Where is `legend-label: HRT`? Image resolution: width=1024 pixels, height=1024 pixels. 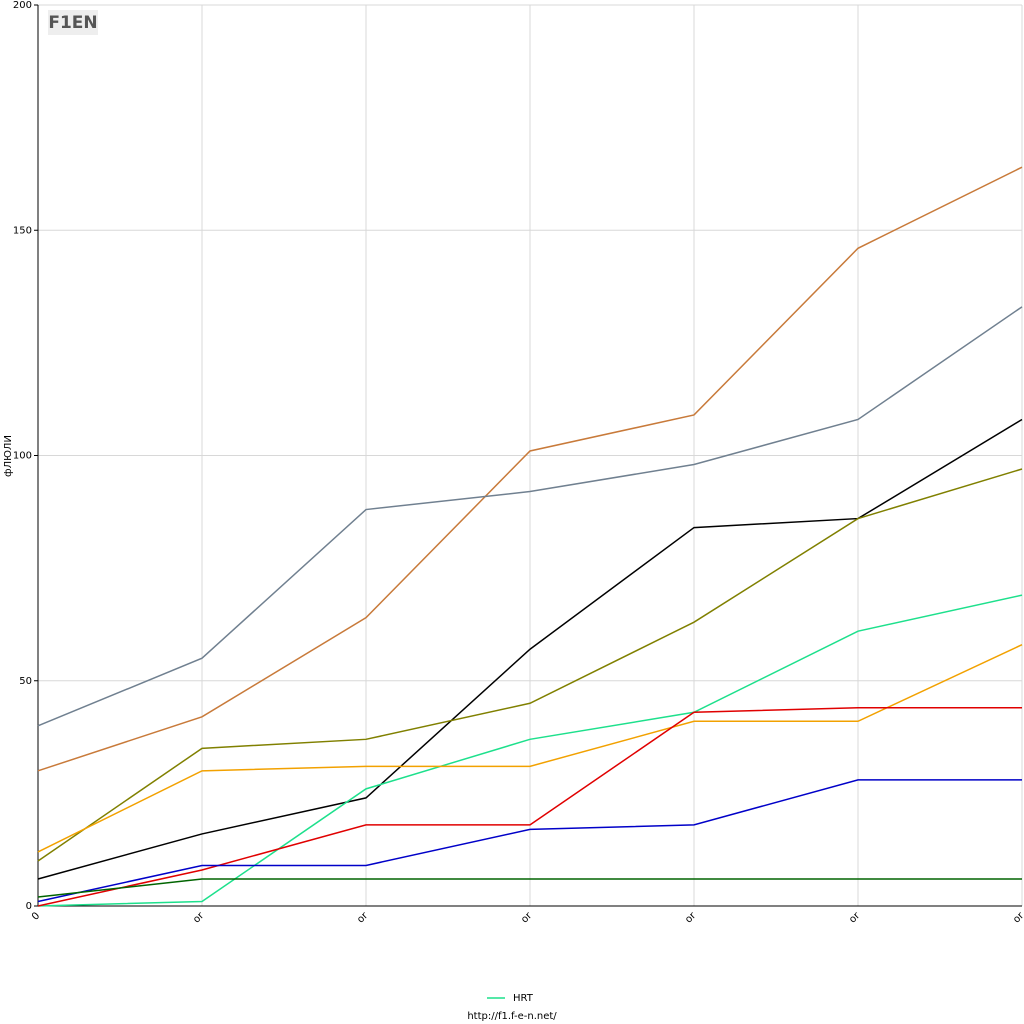
legend-label: HRT is located at coordinates (523, 998).